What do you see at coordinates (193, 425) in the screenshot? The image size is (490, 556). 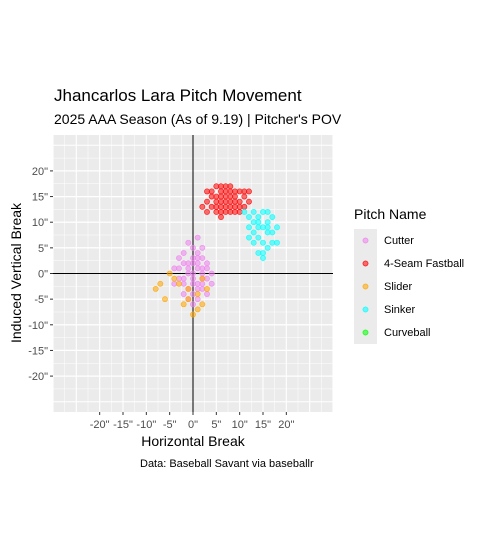 I see `x-tick-label: 0"` at bounding box center [193, 425].